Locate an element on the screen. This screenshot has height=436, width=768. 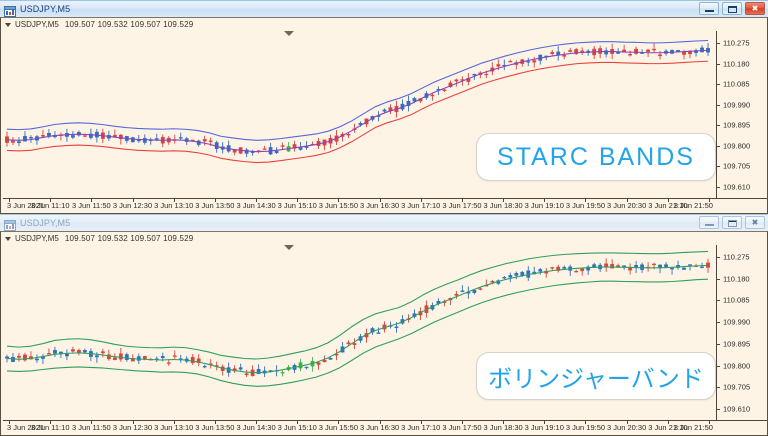
x-axis-tick-label: 3 Jun 13:10 is located at coordinates (174, 205).